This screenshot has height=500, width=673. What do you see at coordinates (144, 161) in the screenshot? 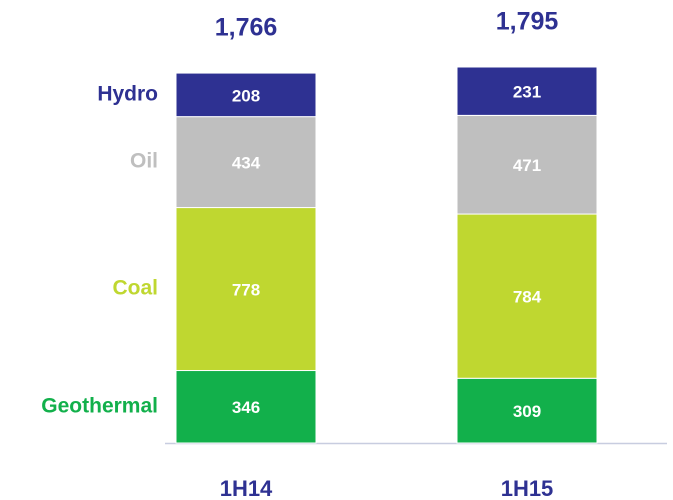
I see `legend-label: Oil` at bounding box center [144, 161].